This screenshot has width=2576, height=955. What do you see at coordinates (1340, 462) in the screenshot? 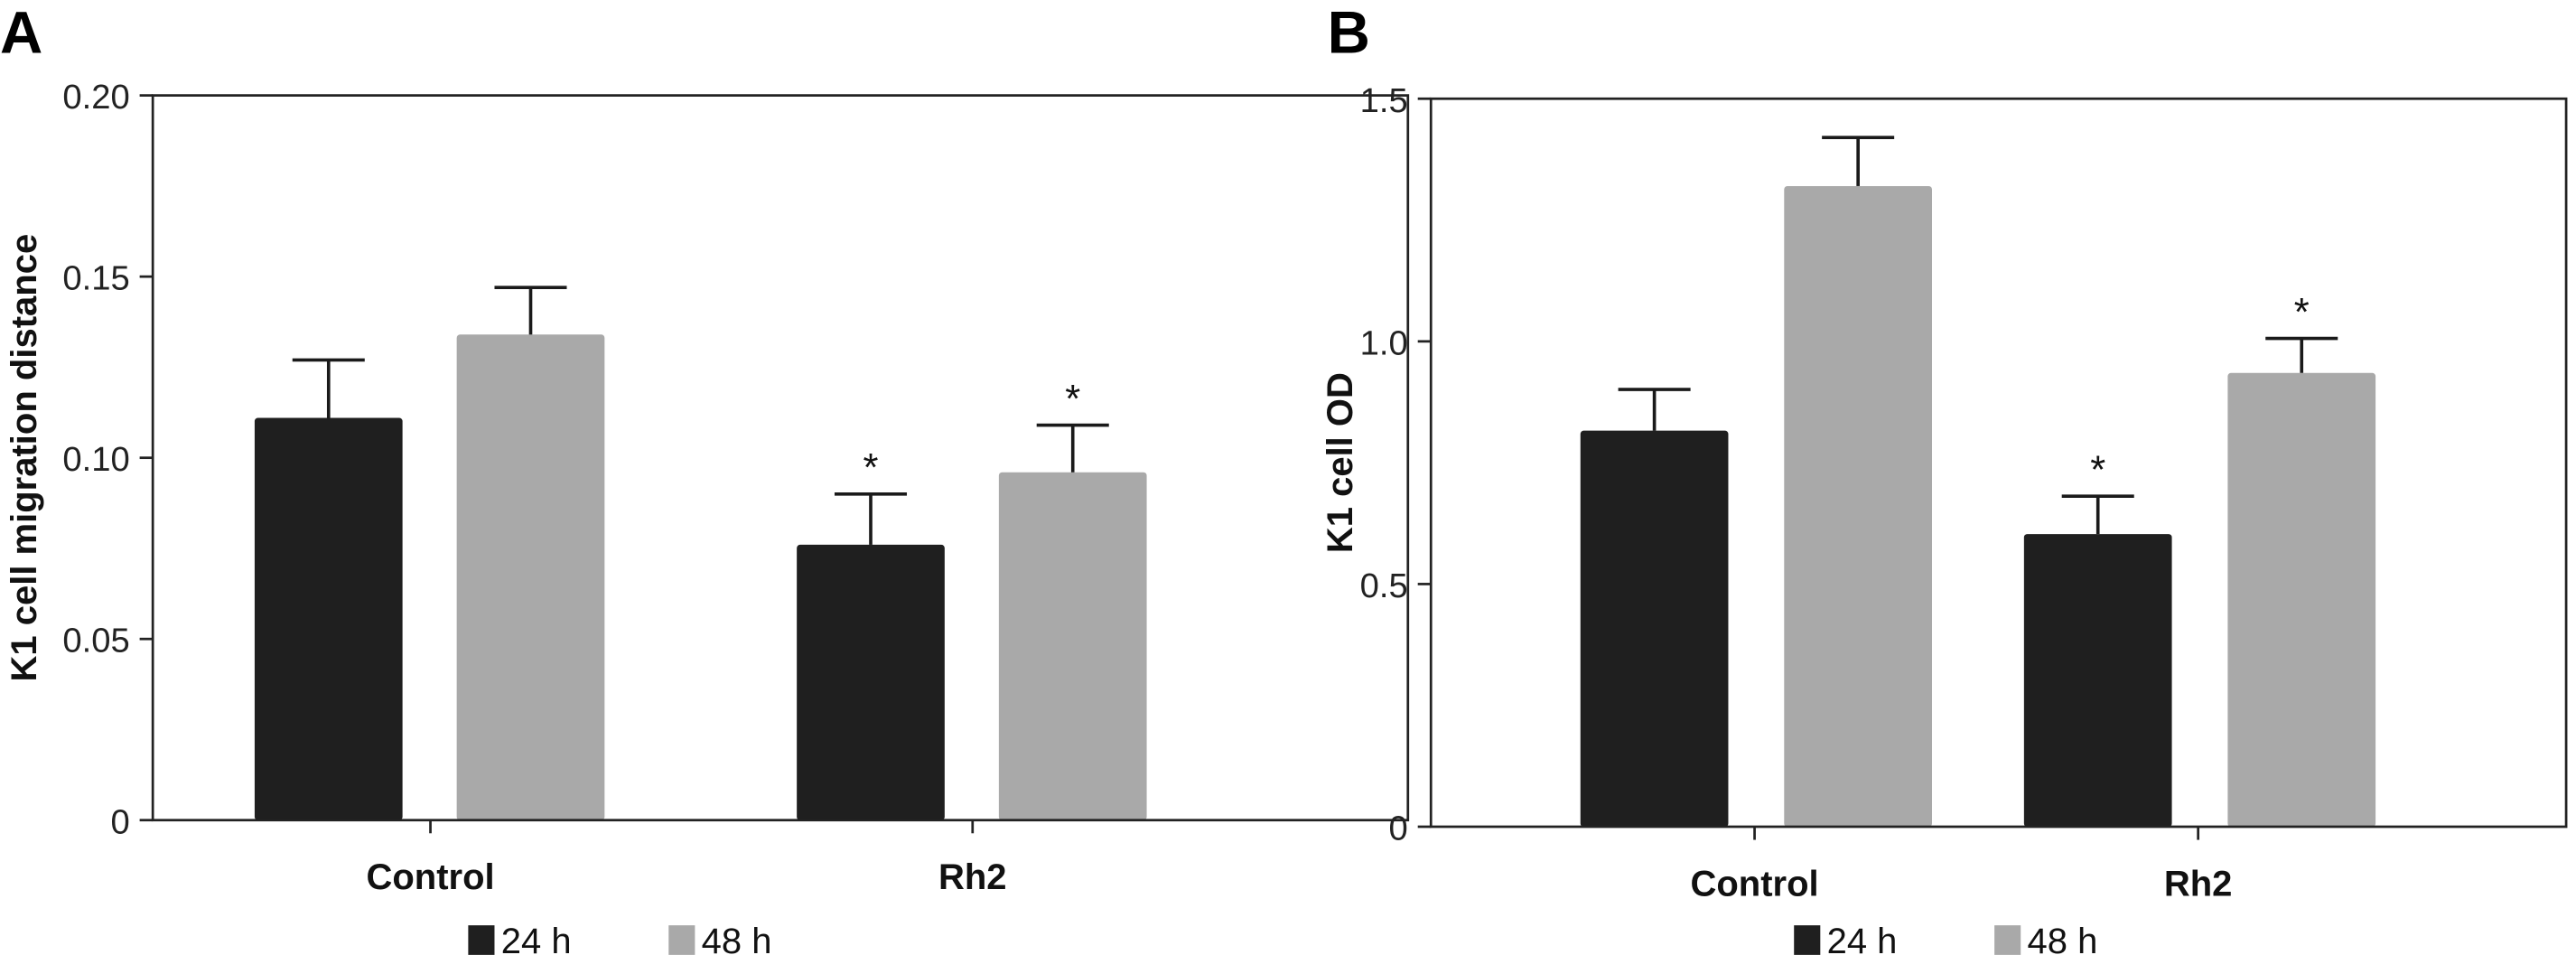
I see `y-axis-label: K1 cell OD` at bounding box center [1340, 462].